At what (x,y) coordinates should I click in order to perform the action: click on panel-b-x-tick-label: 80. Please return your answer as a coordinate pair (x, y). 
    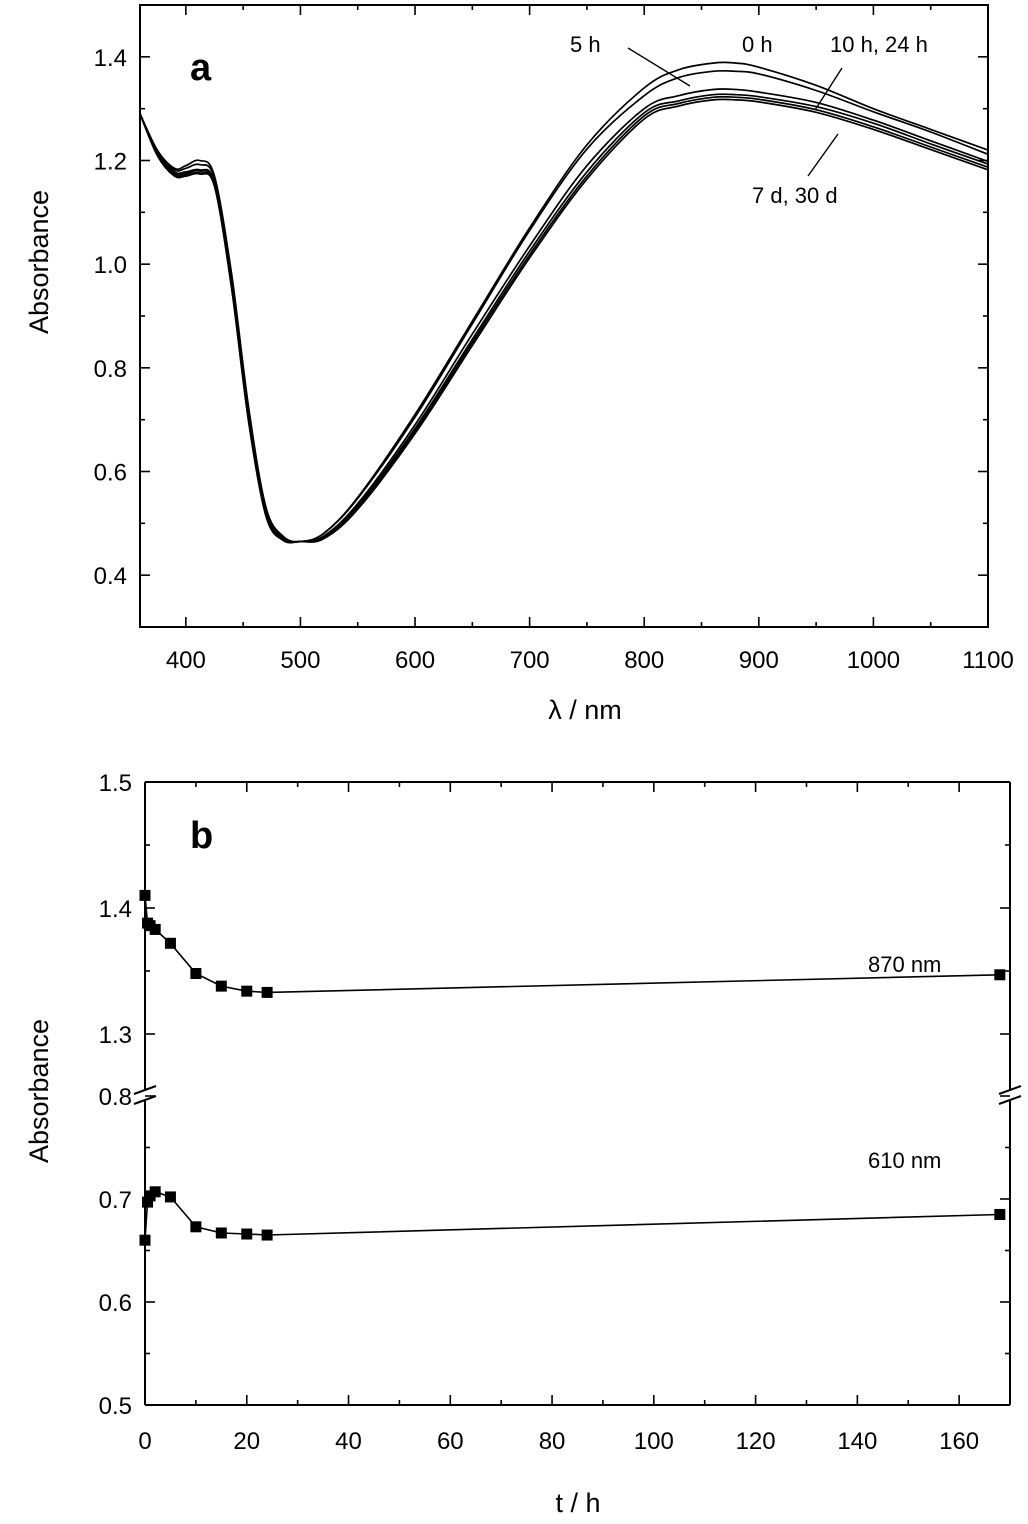
    Looking at the image, I should click on (552, 1441).